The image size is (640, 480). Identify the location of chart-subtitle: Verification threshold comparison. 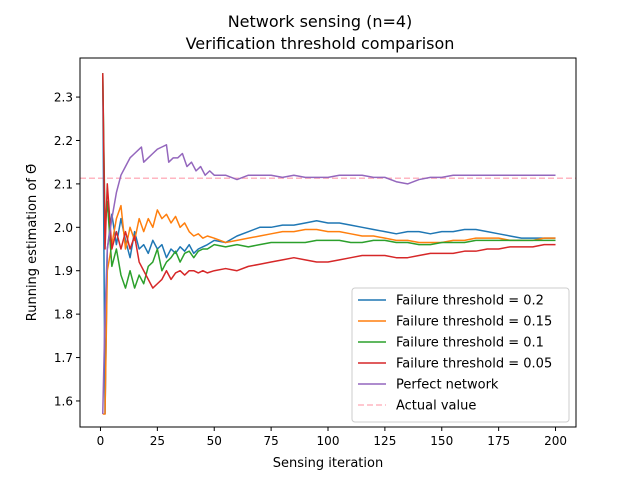
(320, 43).